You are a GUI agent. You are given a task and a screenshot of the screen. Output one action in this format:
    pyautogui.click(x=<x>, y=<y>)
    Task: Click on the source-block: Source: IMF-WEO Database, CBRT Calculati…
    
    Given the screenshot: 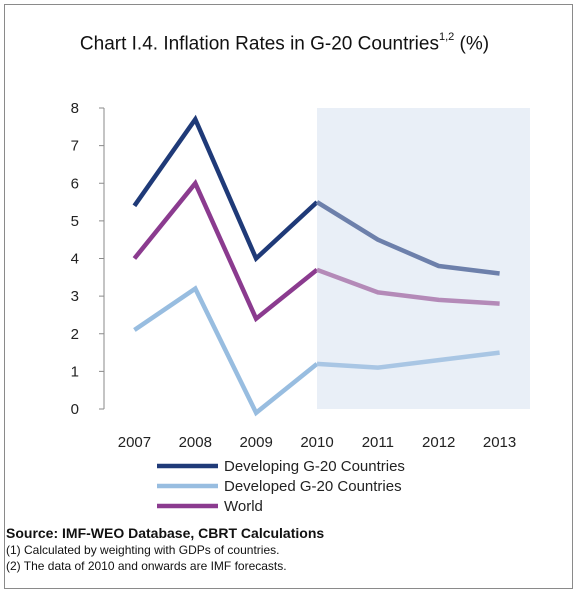 What is the action you would take?
    pyautogui.click(x=165, y=549)
    